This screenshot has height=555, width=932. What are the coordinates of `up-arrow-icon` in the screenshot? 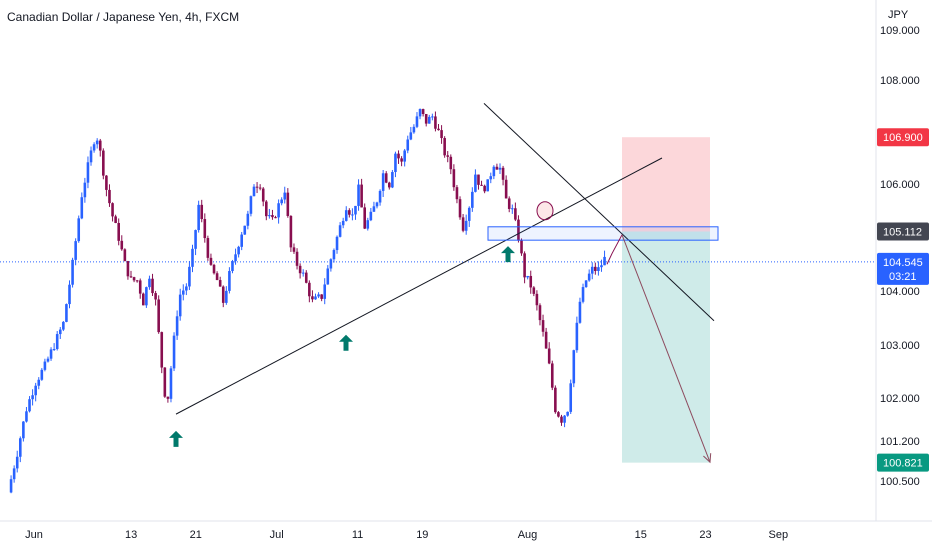 It's located at (508, 254).